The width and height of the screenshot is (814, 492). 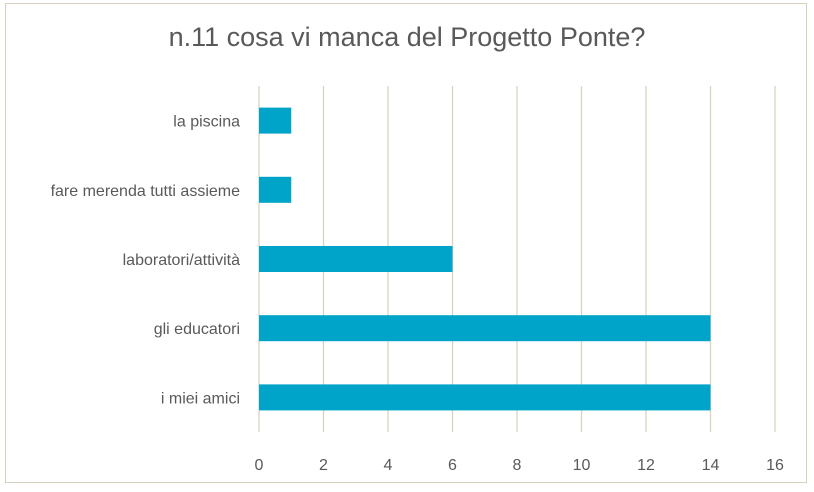 I want to click on chart-title: n.11 cosa vi manca del Progetto Ponte?, so click(x=407, y=37).